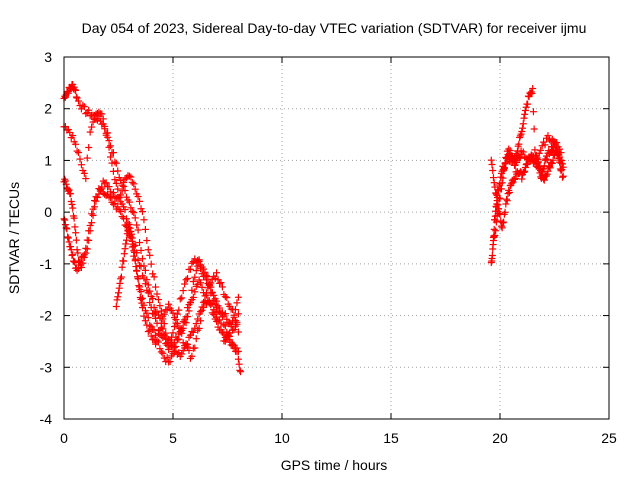 Image resolution: width=640 pixels, height=480 pixels. What do you see at coordinates (338, 438) in the screenshot?
I see `x-tick-labels: 0 5 10 15 20 25` at bounding box center [338, 438].